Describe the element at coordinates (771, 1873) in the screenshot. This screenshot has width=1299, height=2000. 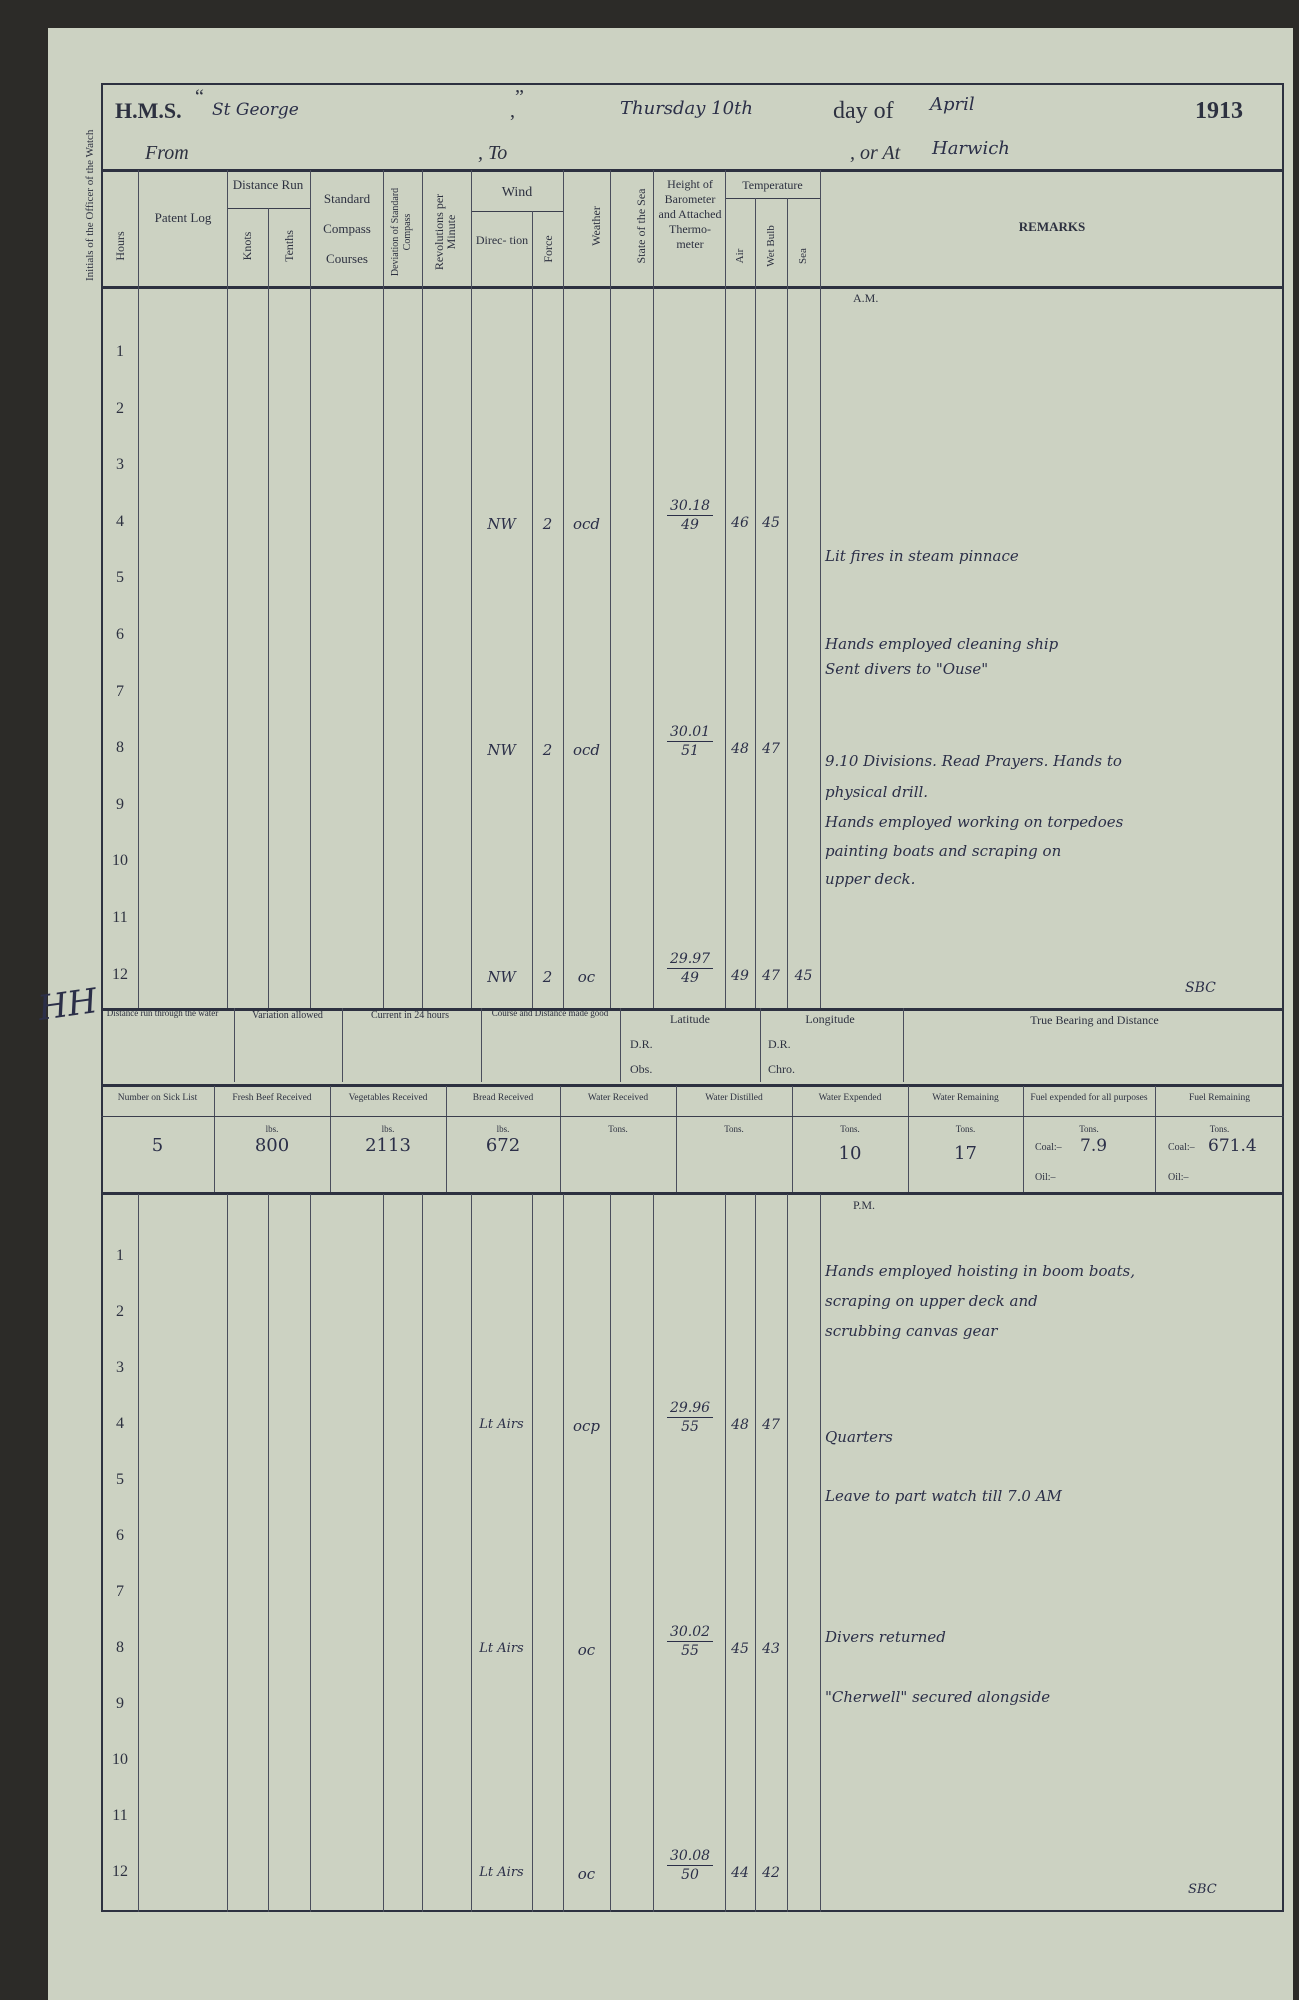
I see `pm-temp-wet-bulb: 42` at that location.